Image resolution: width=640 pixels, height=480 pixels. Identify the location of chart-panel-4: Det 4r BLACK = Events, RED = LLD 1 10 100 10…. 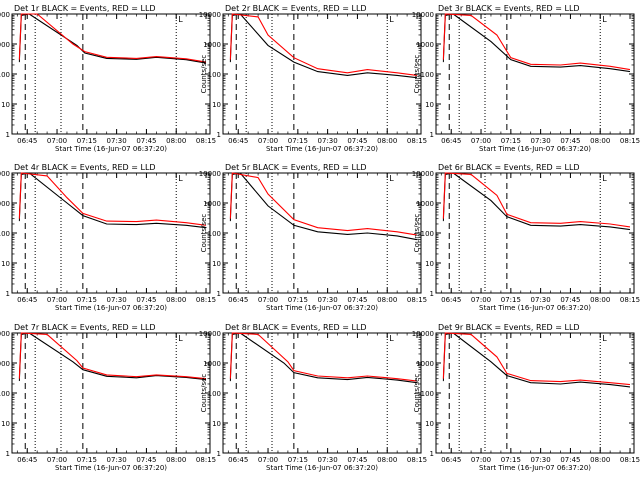
(108, 237).